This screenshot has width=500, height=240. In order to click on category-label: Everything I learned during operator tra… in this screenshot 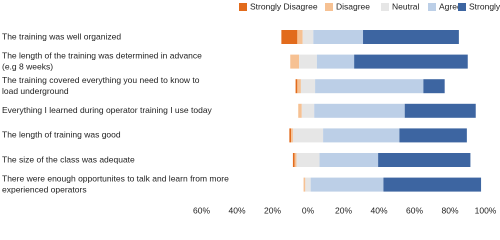, I will do `click(107, 110)`.